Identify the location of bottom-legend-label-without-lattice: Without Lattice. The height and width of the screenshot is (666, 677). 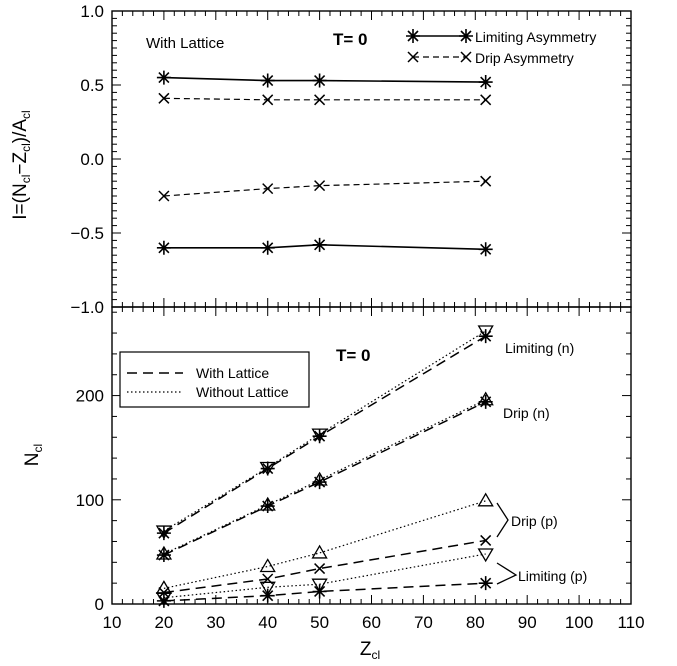
(242, 392).